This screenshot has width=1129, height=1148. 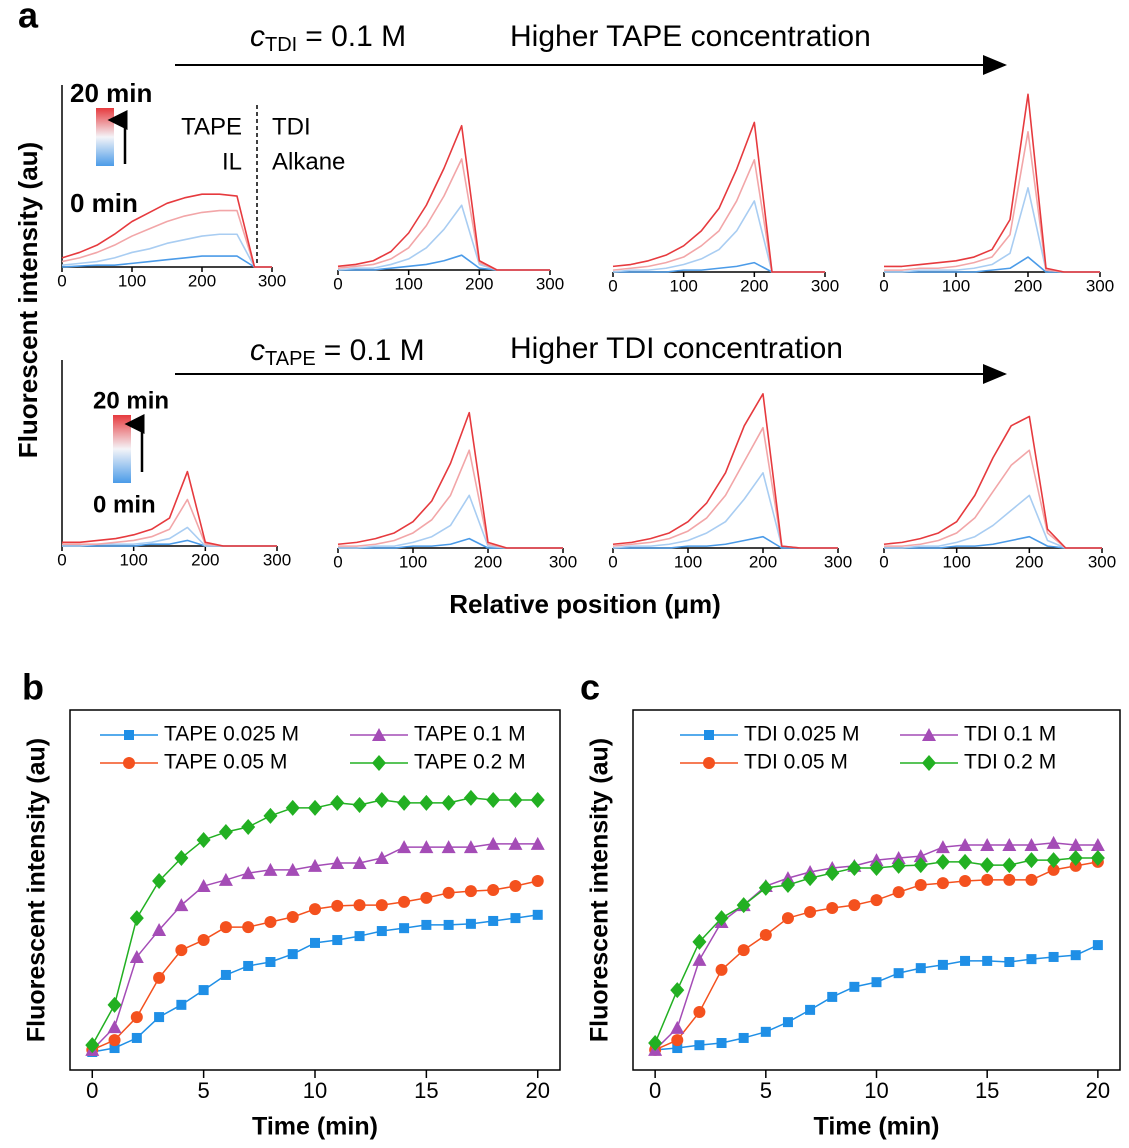 I want to click on row-header-text: Higher TAPE concentration, so click(x=690, y=36).